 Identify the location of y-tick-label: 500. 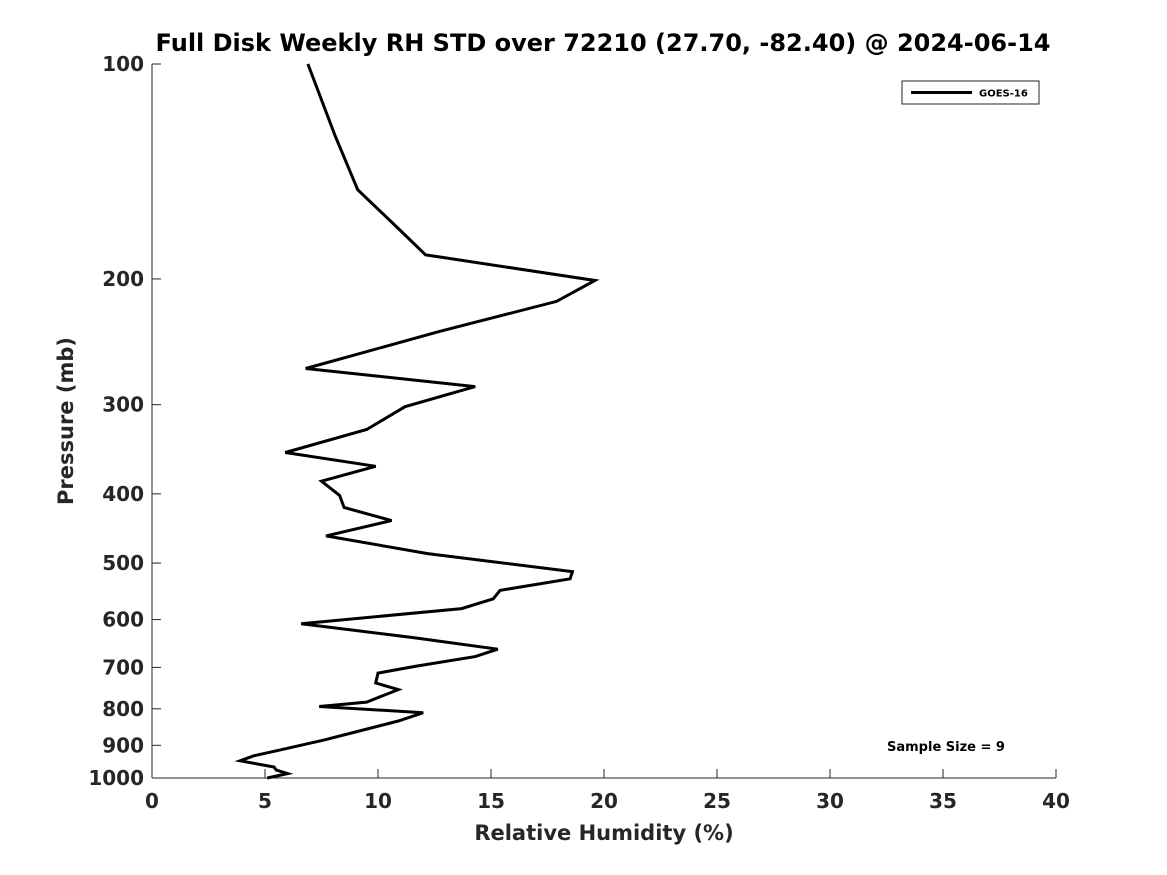
(123, 563).